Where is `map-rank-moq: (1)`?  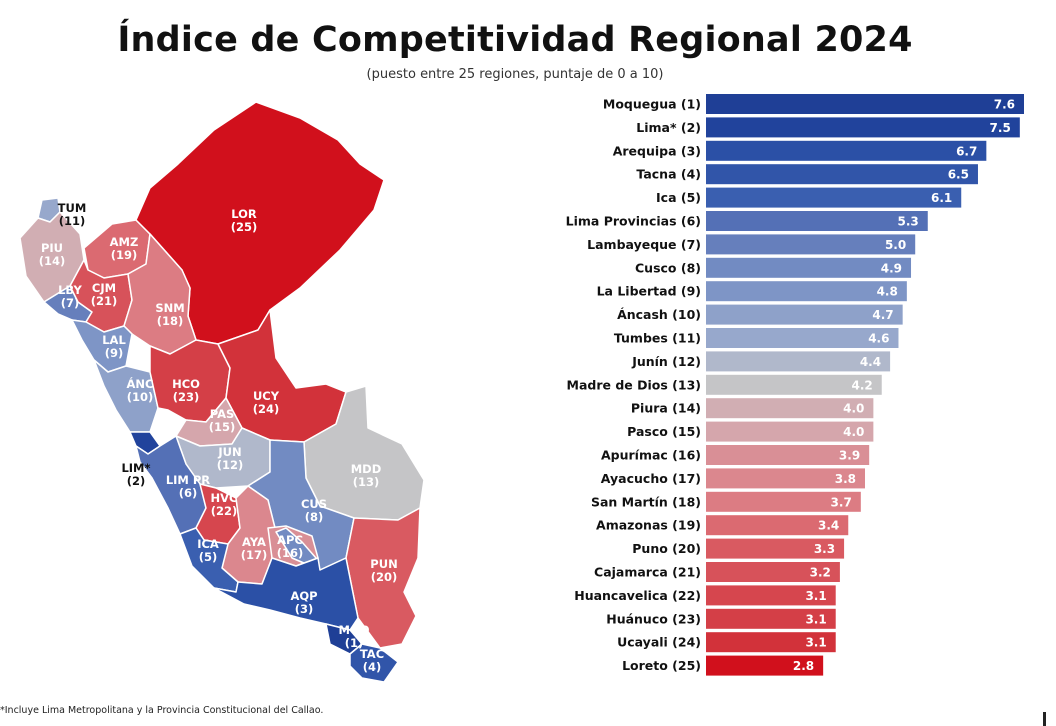
map-rank-moq: (1) is located at coordinates (354, 643).